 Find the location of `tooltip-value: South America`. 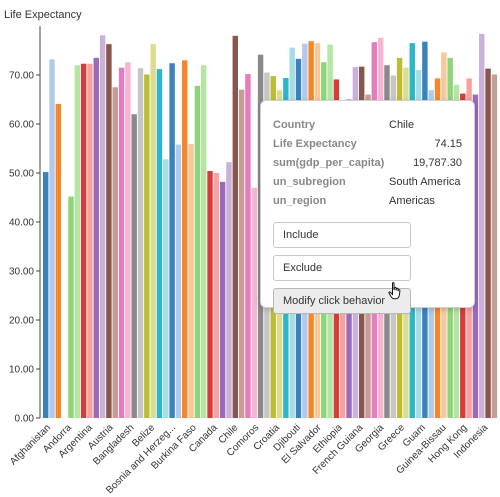

tooltip-value: South America is located at coordinates (425, 181).